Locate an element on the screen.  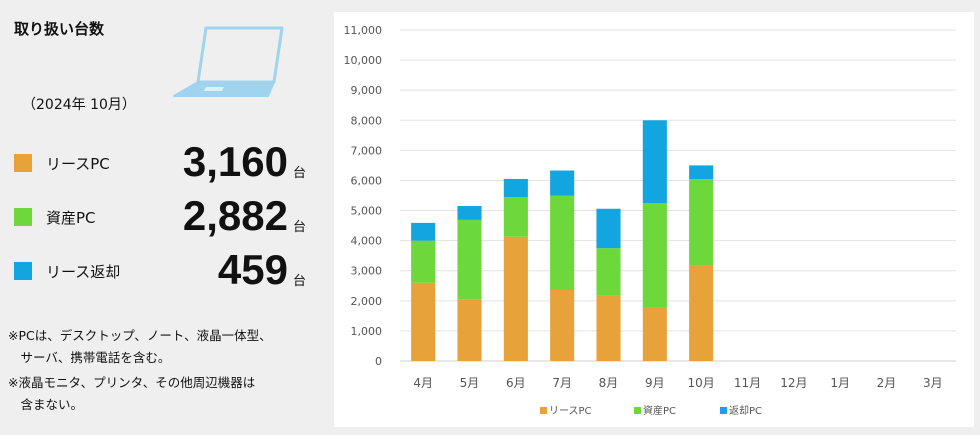
legend-label: 返却PC is located at coordinates (745, 411).